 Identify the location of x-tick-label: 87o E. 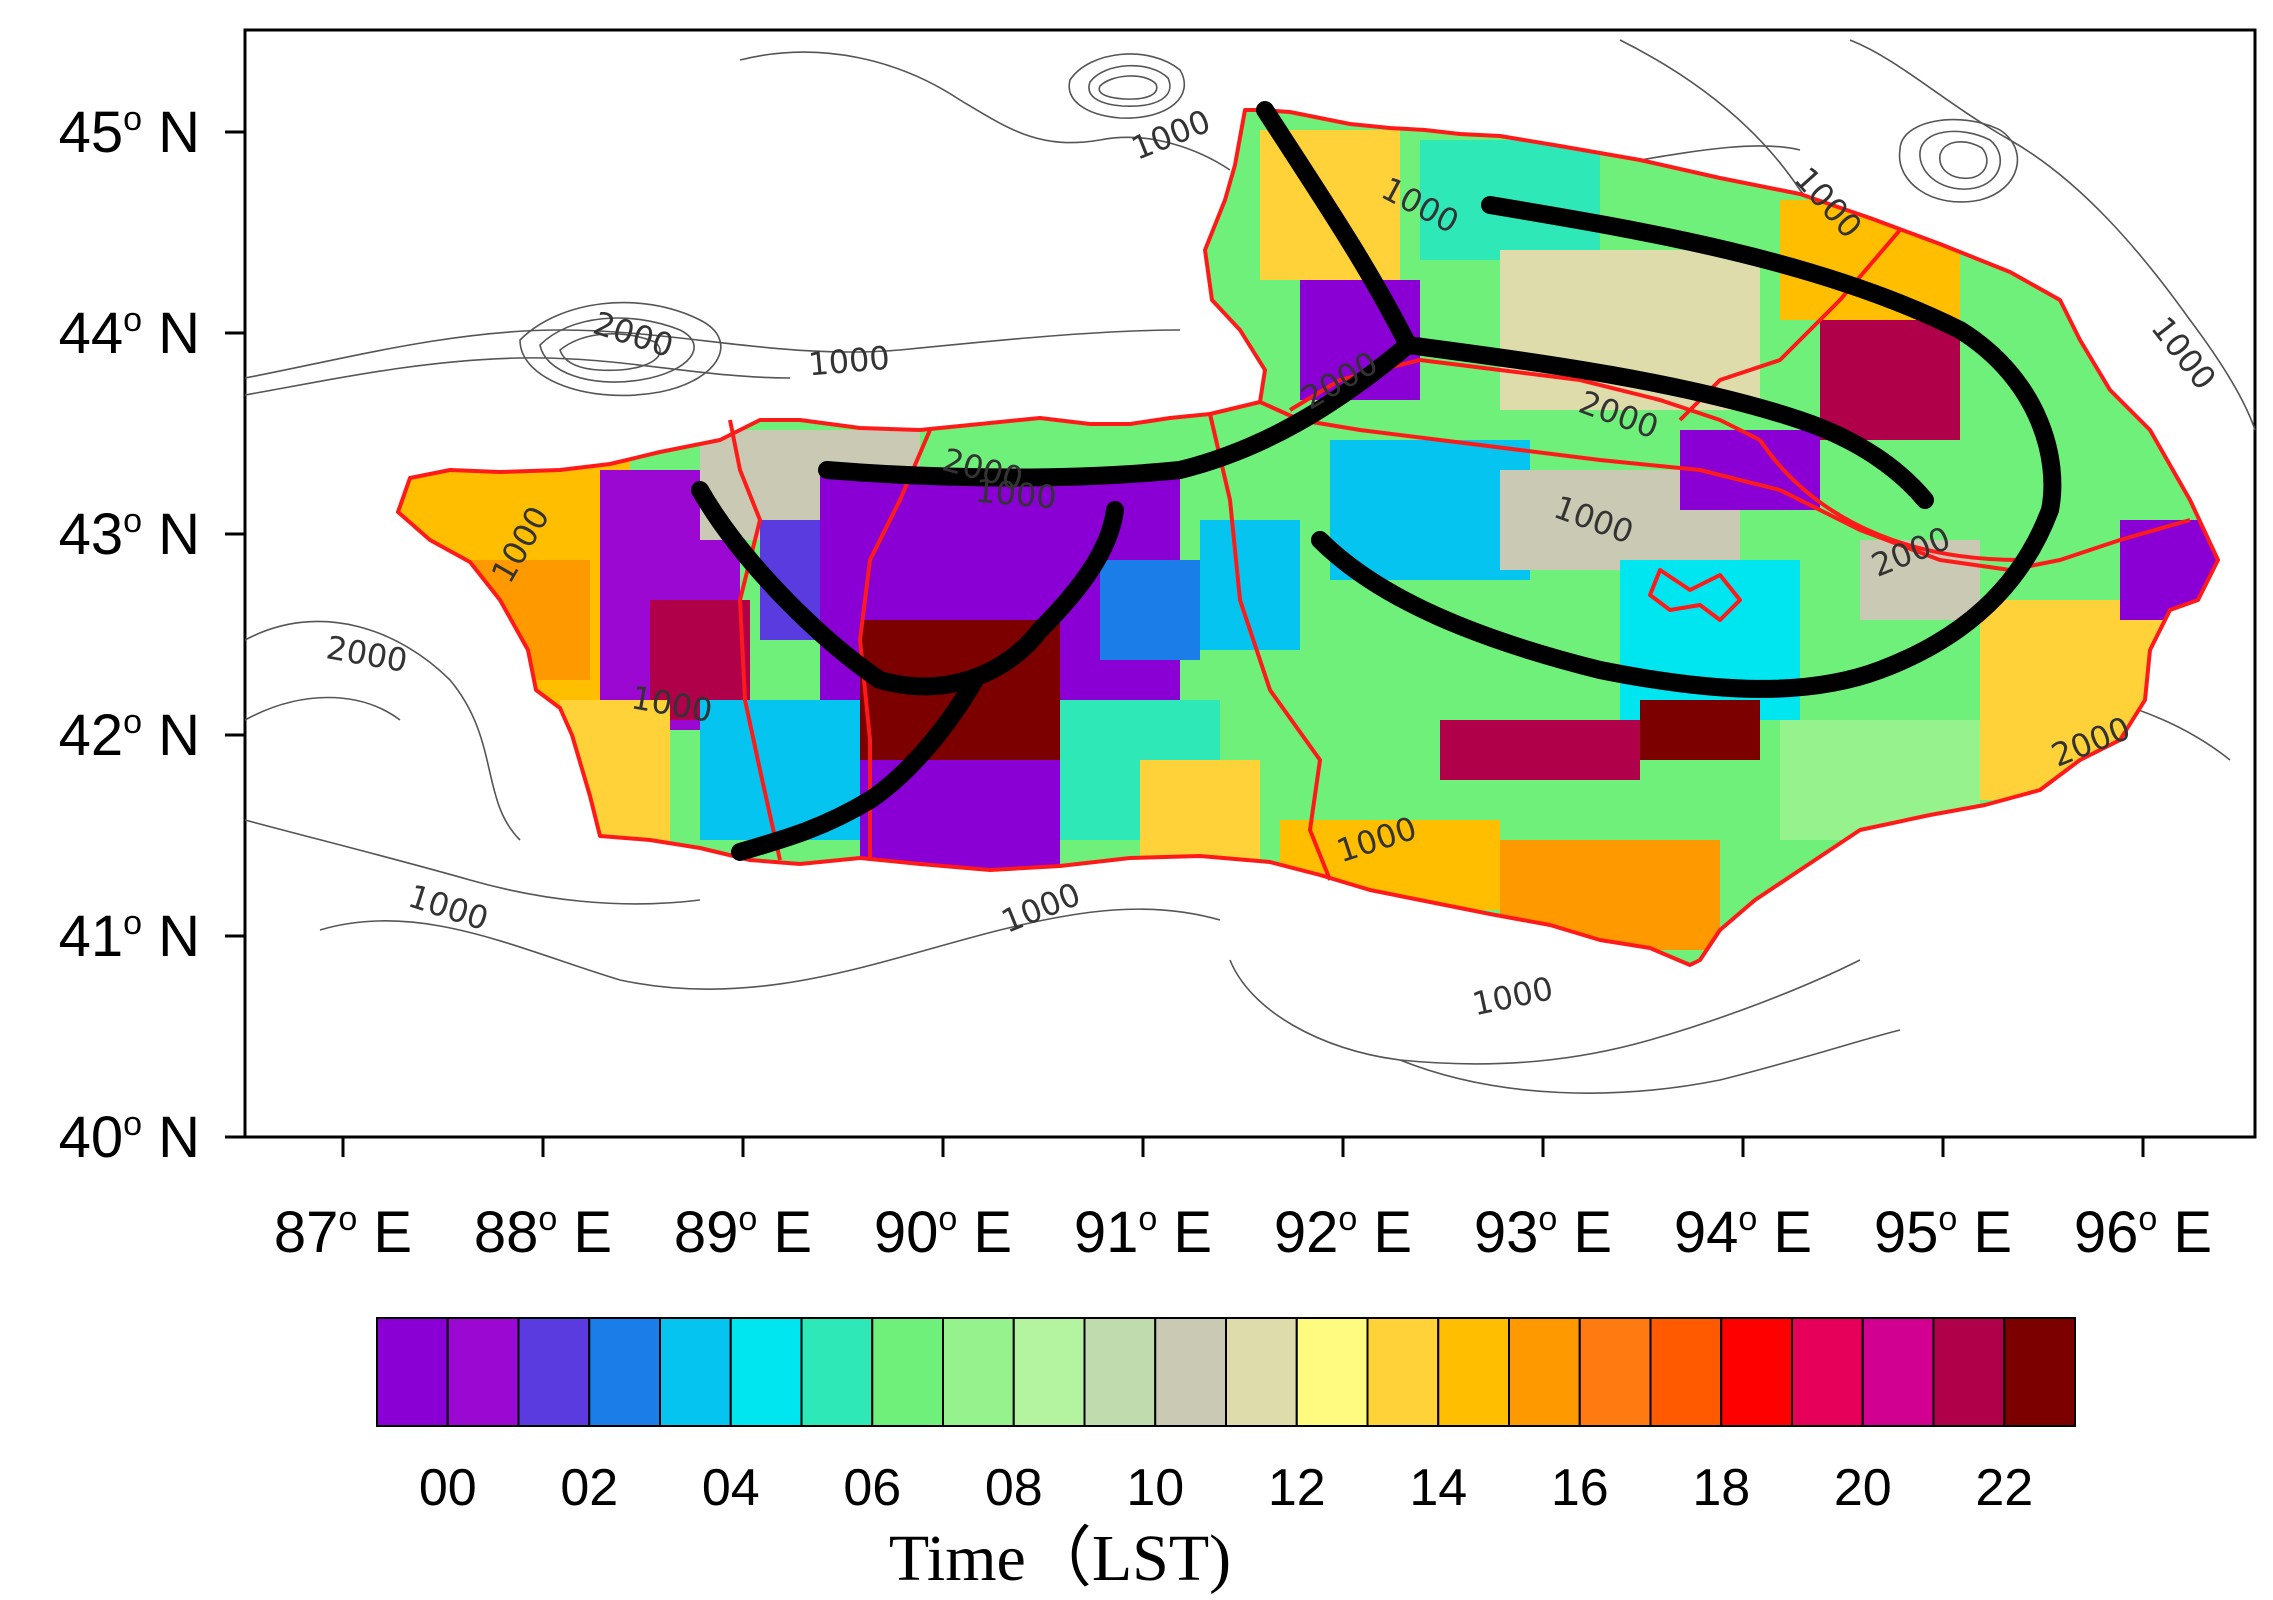
(343, 1232).